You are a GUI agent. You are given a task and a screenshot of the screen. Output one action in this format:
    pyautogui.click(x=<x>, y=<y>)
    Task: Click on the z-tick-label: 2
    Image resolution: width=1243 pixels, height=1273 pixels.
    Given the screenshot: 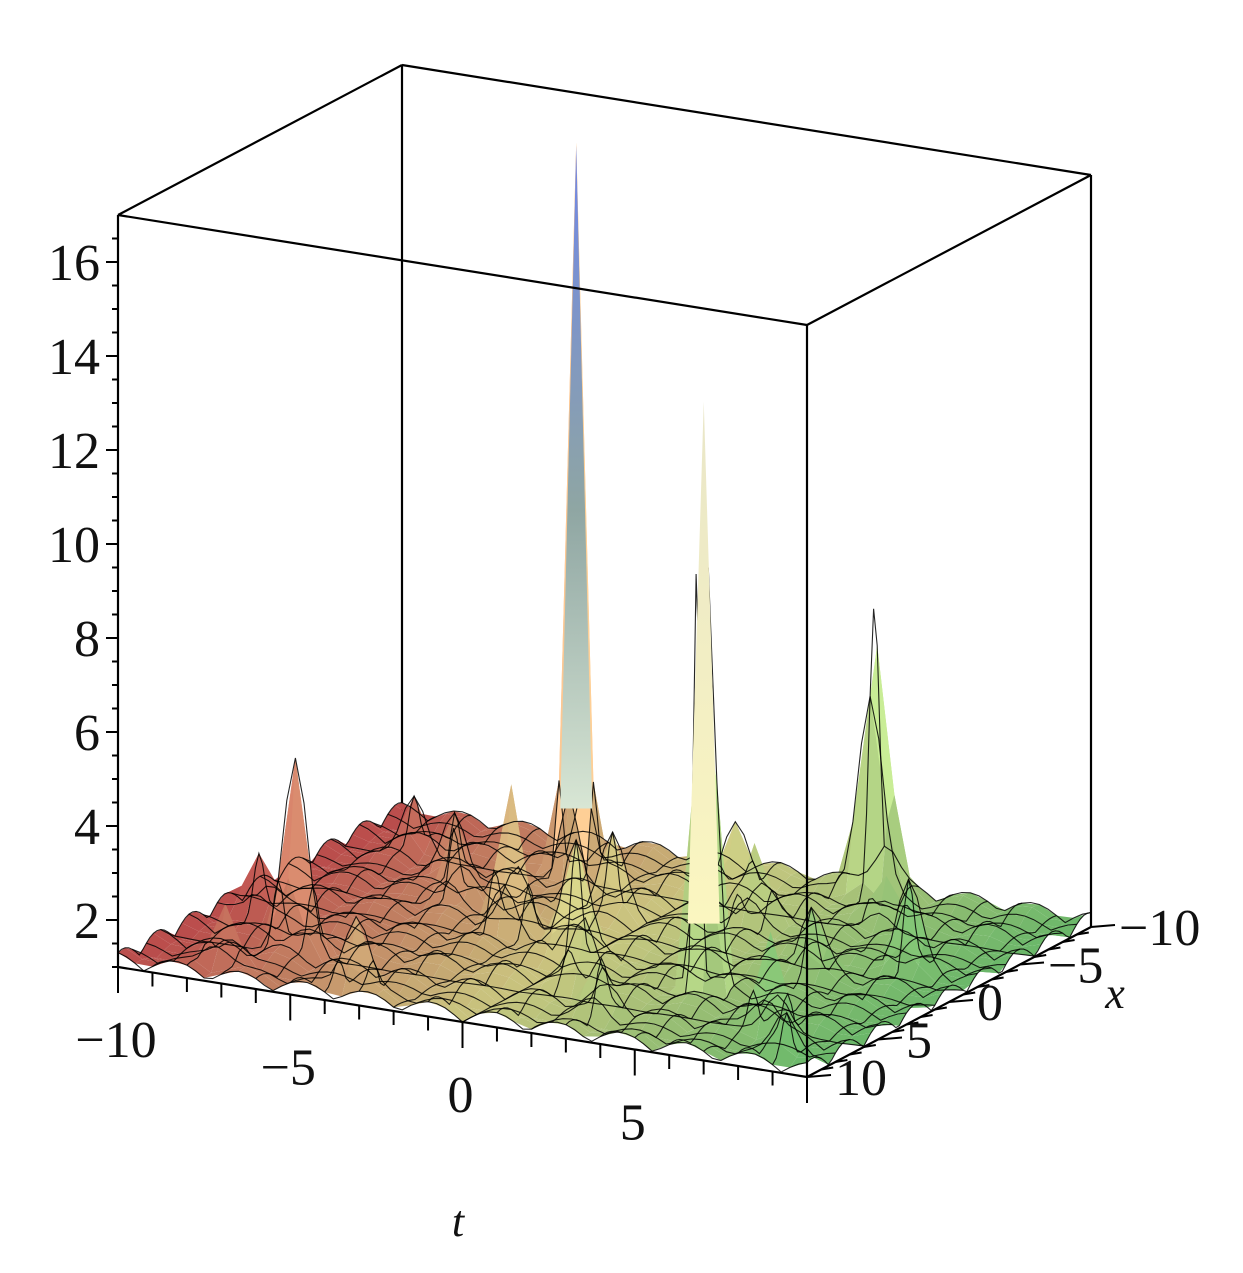 What is the action you would take?
    pyautogui.click(x=87, y=921)
    